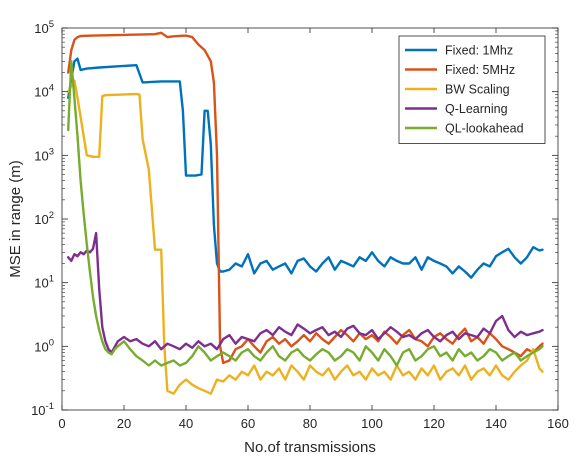 This screenshot has width=582, height=466. I want to click on y-tick-label: 10¹, so click(44, 282).